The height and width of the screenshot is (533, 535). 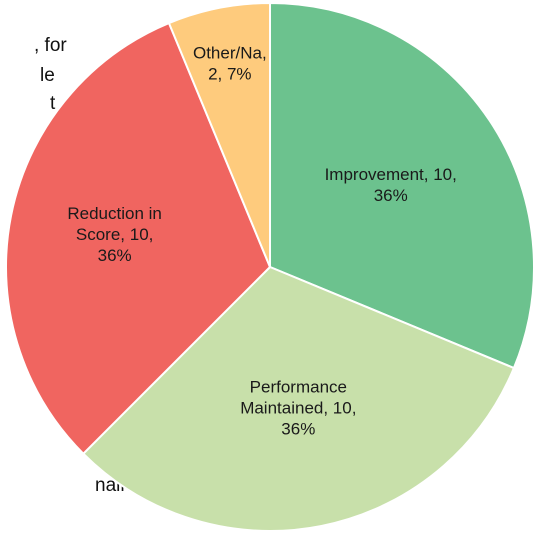 I want to click on slice-label: Reduction in Score, 10, 36%, so click(x=114, y=235).